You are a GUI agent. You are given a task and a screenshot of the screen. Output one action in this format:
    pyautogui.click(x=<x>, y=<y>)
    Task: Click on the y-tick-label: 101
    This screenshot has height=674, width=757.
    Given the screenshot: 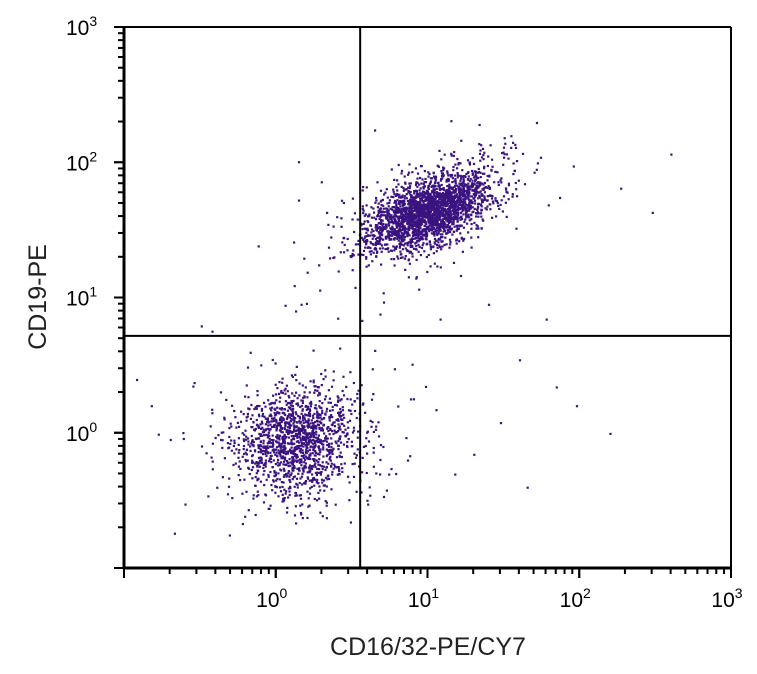 What is the action you would take?
    pyautogui.click(x=81, y=297)
    